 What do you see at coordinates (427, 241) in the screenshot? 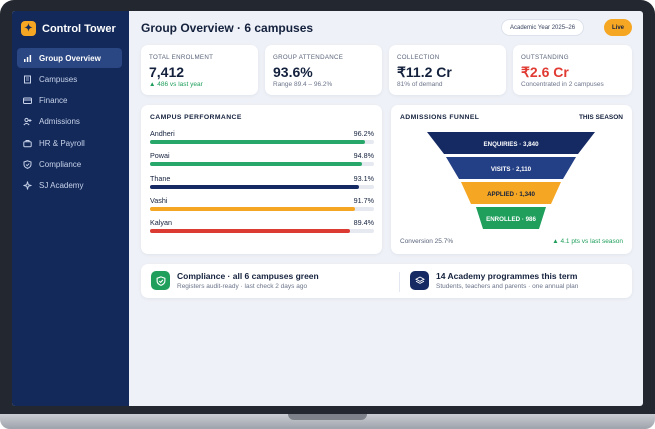
I see `conversion-rate: Conversion 25.7%` at bounding box center [427, 241].